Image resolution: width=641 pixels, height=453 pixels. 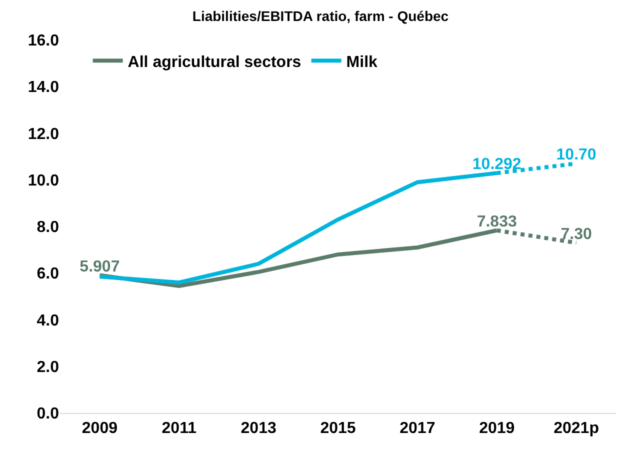 I want to click on data-label: 7.30, so click(x=576, y=234).